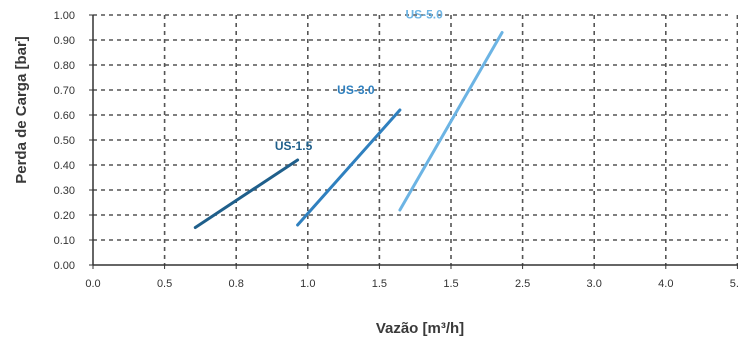  Describe the element at coordinates (164, 284) in the screenshot. I see `x-tick-label: 0.5` at that location.